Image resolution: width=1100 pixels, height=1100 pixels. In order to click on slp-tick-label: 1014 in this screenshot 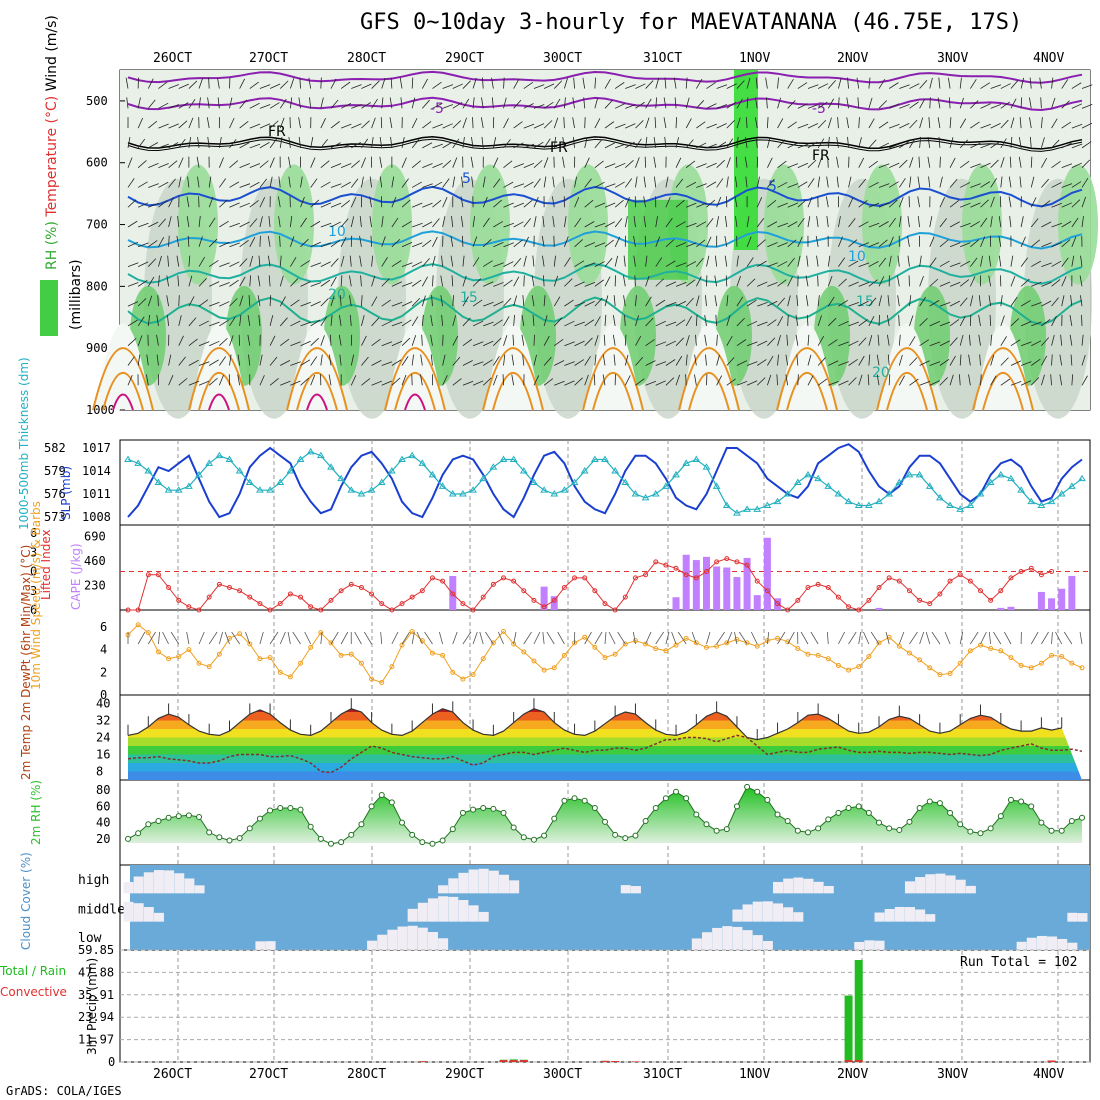, I will do `click(96, 471)`.